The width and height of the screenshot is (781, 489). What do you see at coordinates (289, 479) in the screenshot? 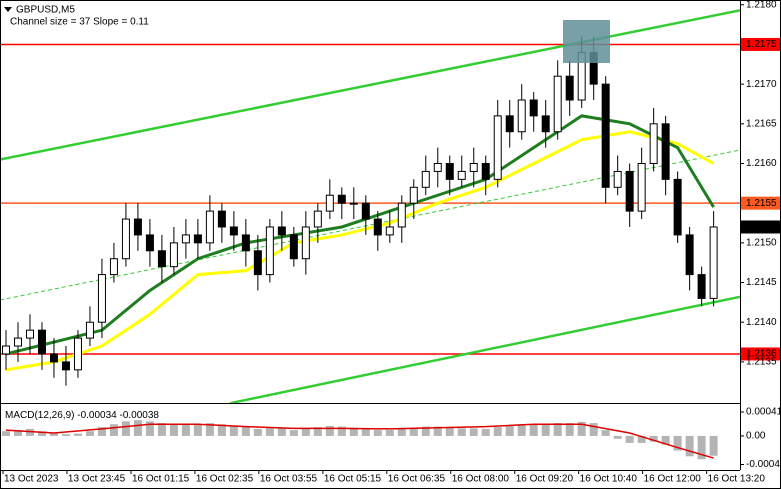
I see `x-tick-label: 16 Oct 03:55` at bounding box center [289, 479].